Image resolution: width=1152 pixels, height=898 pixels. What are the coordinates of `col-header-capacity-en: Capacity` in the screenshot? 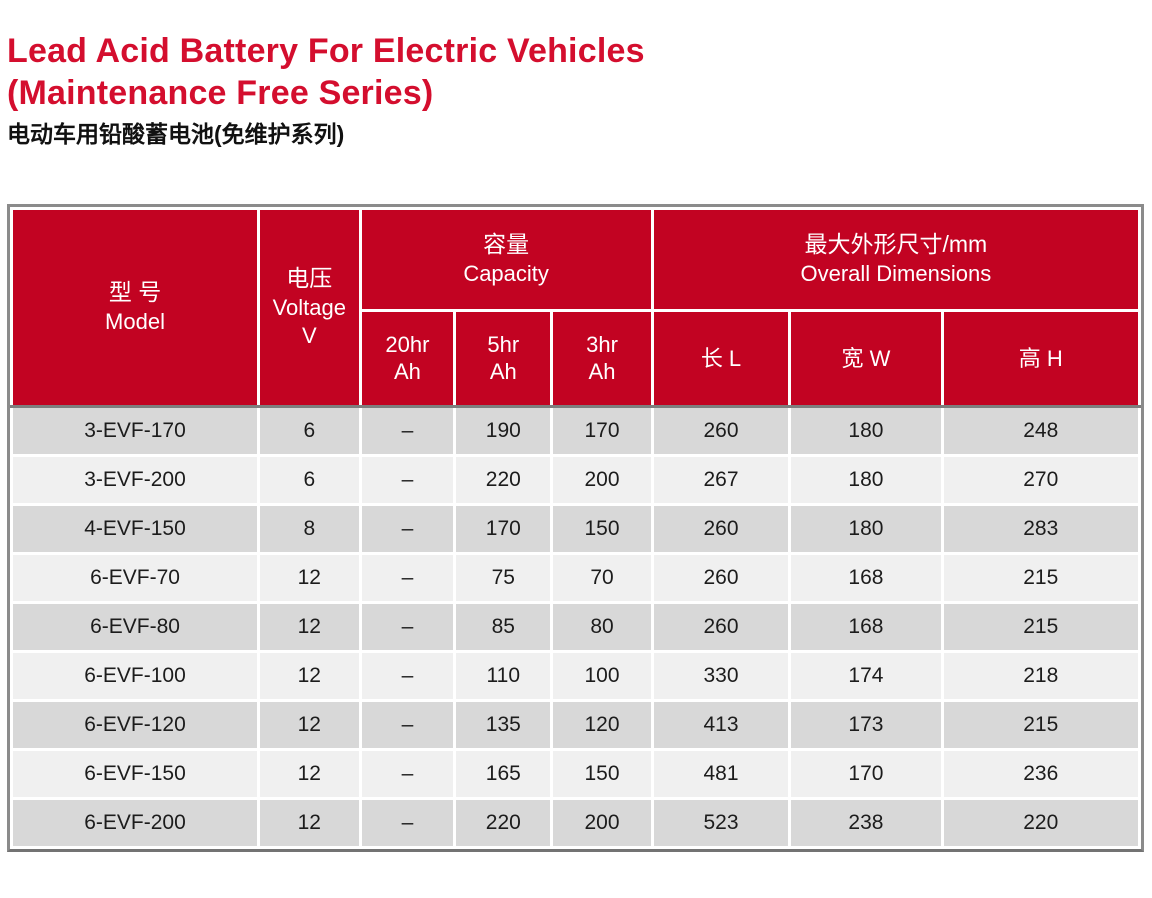 It's located at (506, 274).